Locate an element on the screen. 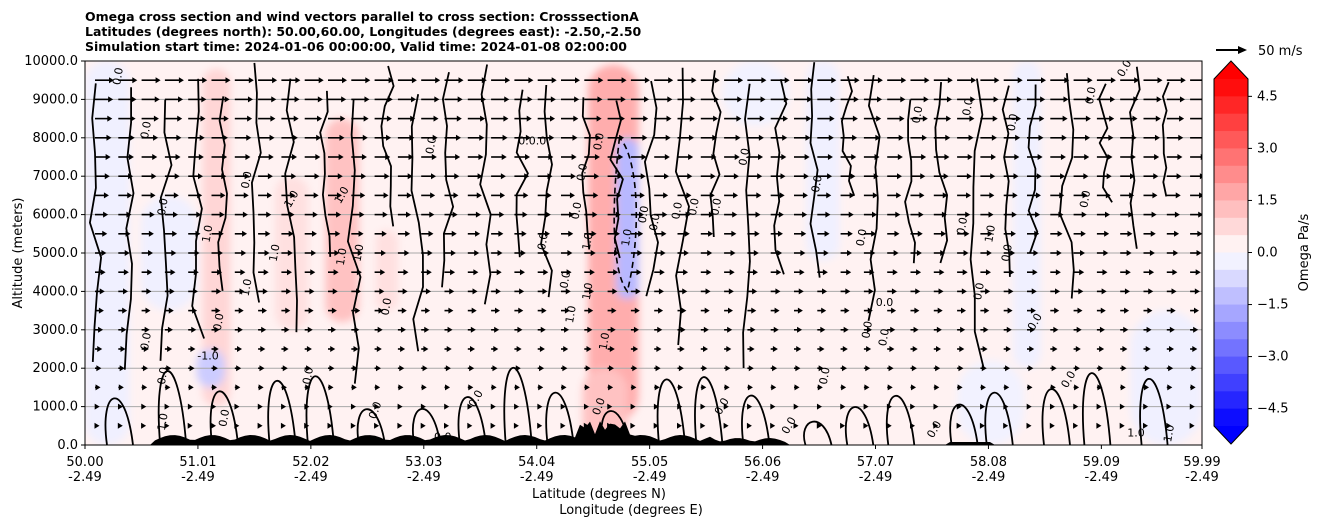 The width and height of the screenshot is (1320, 526). contour-label-16: 0.0 is located at coordinates (386, 306).